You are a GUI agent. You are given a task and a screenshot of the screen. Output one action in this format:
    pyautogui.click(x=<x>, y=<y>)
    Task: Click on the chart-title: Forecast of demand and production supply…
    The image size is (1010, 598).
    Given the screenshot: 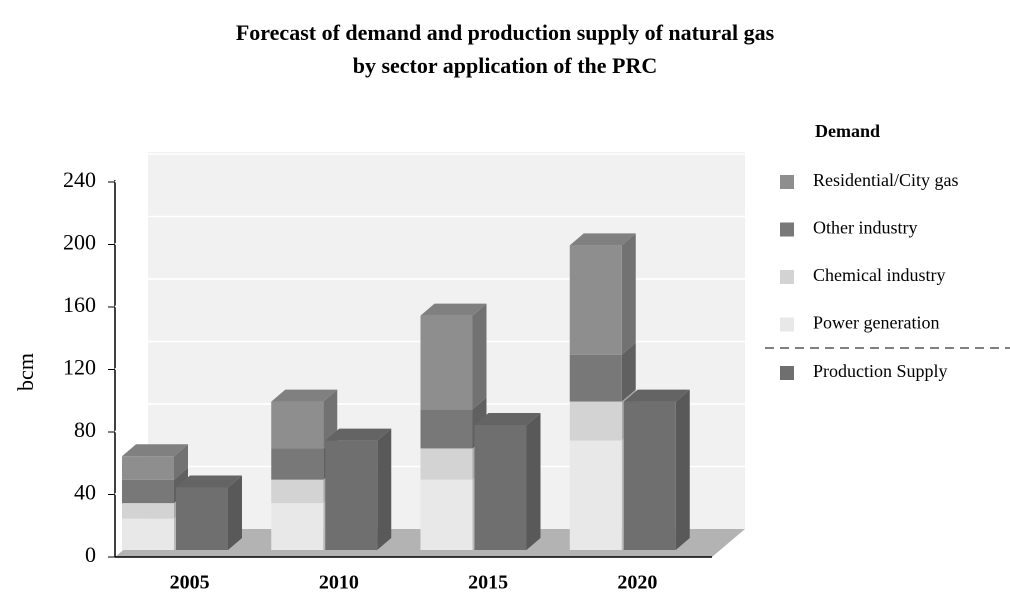 What is the action you would take?
    pyautogui.click(x=505, y=32)
    